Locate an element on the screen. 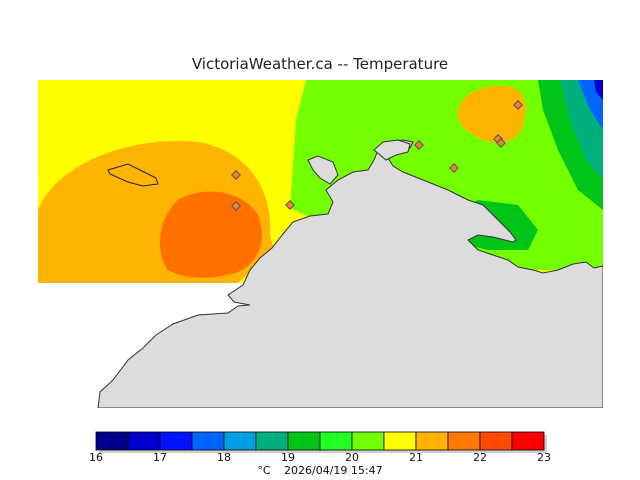 The width and height of the screenshot is (640, 480). field-22-23-east is located at coordinates (491, 114).